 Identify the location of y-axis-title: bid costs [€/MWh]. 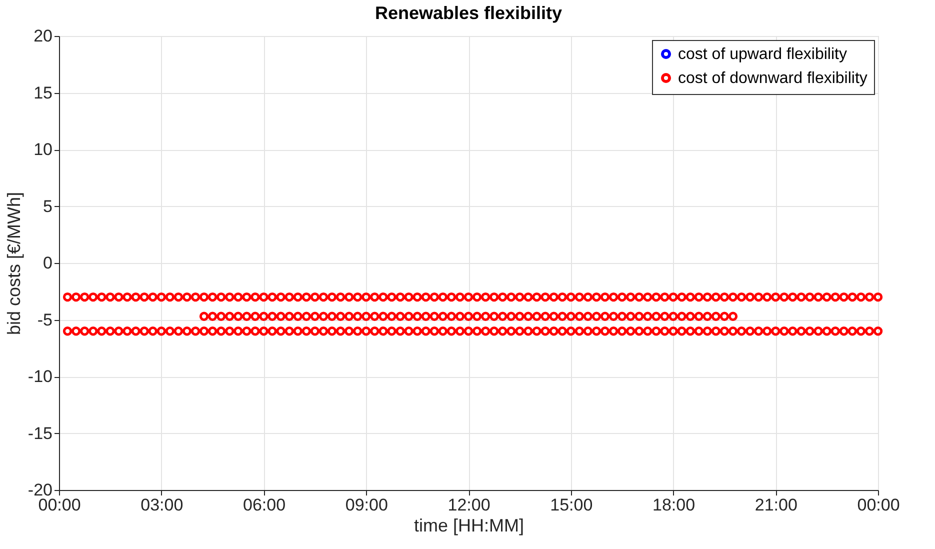
(14, 264).